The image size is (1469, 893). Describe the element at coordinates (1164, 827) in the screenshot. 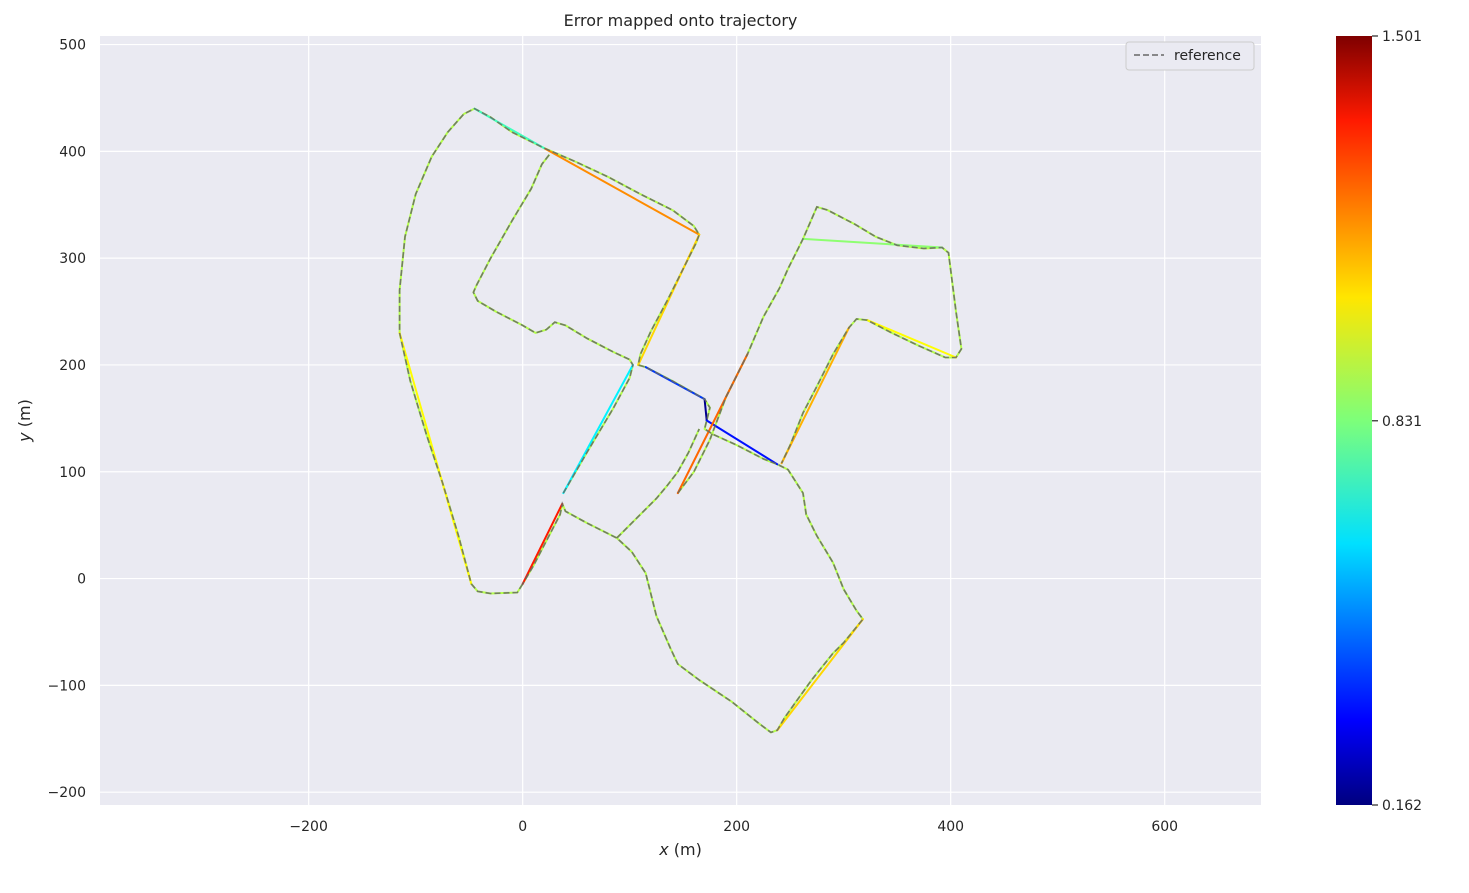

I see `x-tick-label: 600` at that location.